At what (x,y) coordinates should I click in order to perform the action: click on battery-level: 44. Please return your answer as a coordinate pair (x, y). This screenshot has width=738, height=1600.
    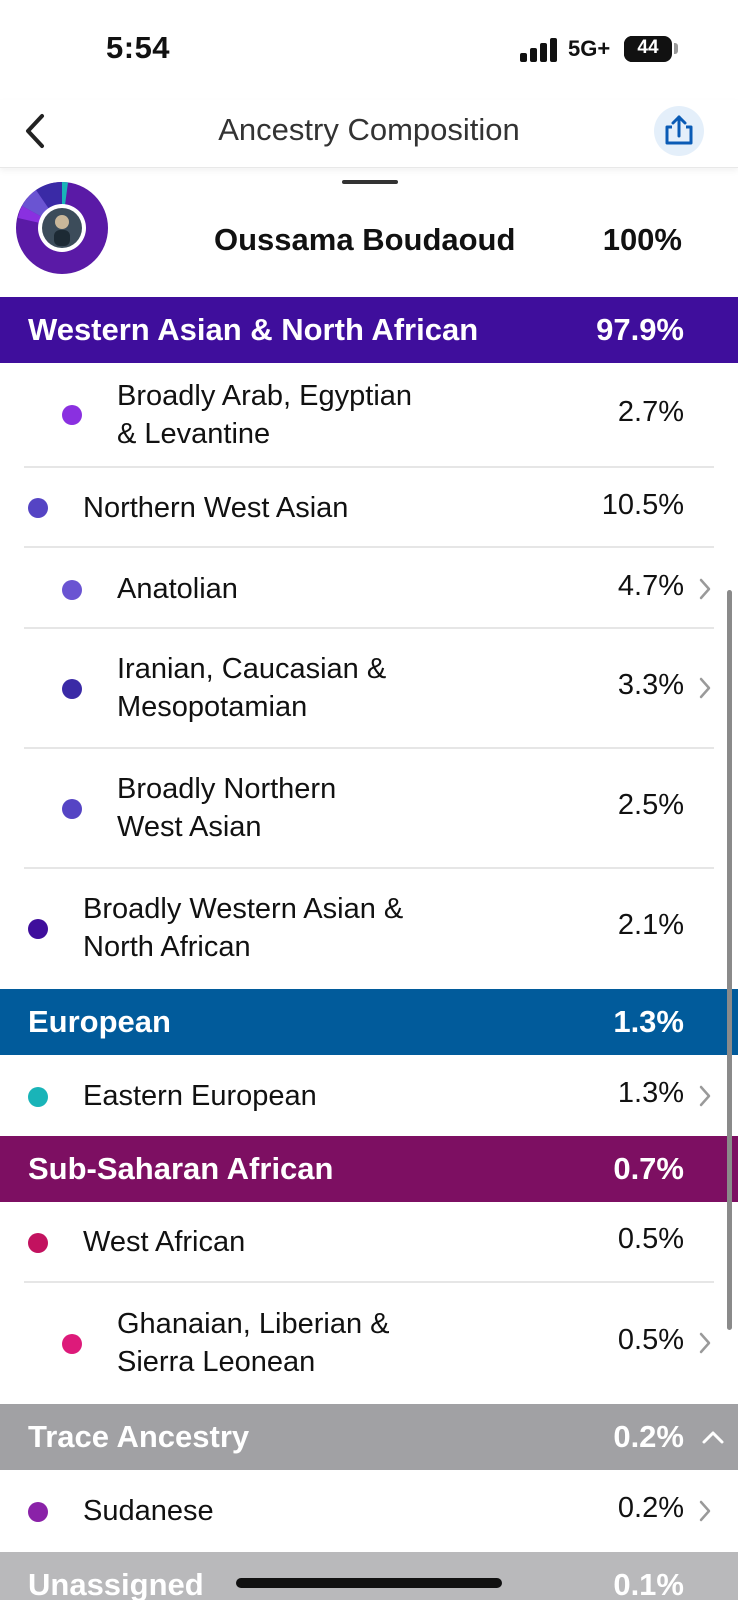
    Looking at the image, I should click on (648, 47).